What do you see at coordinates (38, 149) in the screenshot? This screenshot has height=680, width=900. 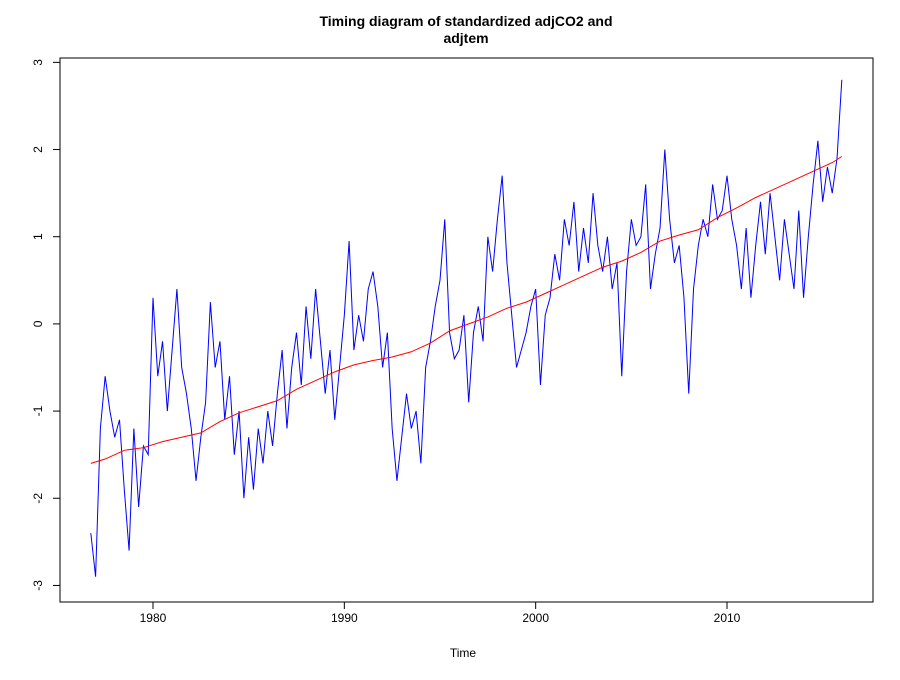 I see `y-tick-label: 2` at bounding box center [38, 149].